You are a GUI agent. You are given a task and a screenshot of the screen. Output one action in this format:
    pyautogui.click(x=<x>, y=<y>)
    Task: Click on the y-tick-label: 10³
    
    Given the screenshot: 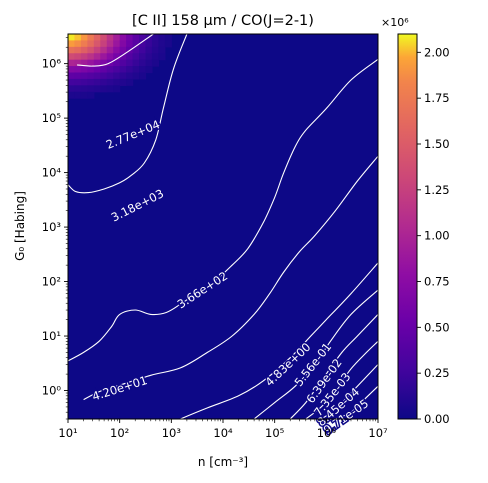 What is the action you would take?
    pyautogui.click(x=52, y=227)
    